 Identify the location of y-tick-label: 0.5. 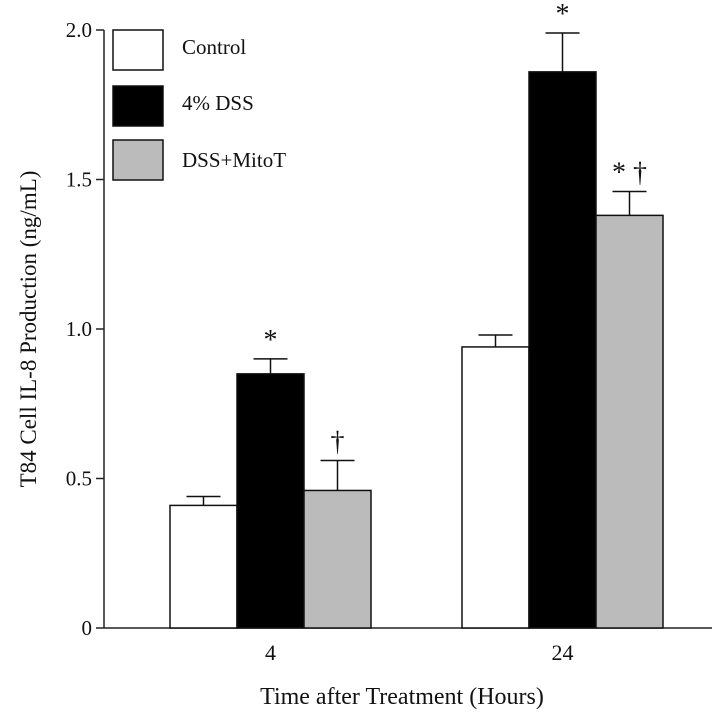
(79, 479).